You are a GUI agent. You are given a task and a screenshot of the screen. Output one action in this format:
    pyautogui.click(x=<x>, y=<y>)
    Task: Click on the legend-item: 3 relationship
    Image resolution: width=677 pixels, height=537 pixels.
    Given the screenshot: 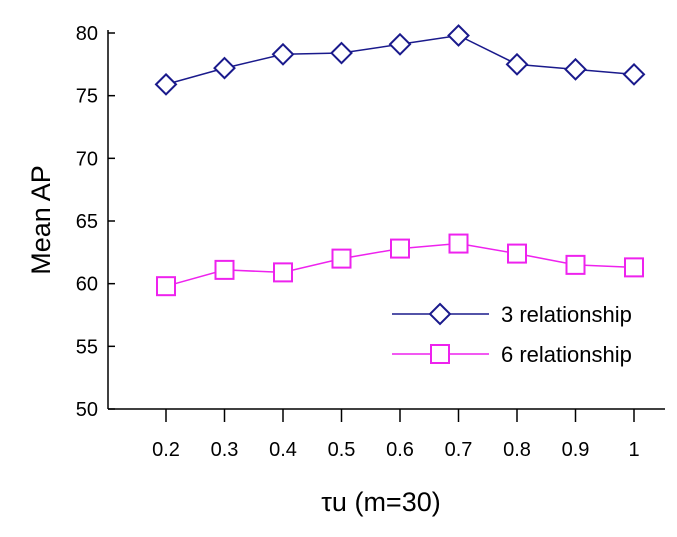 What is the action you would take?
    pyautogui.click(x=512, y=314)
    